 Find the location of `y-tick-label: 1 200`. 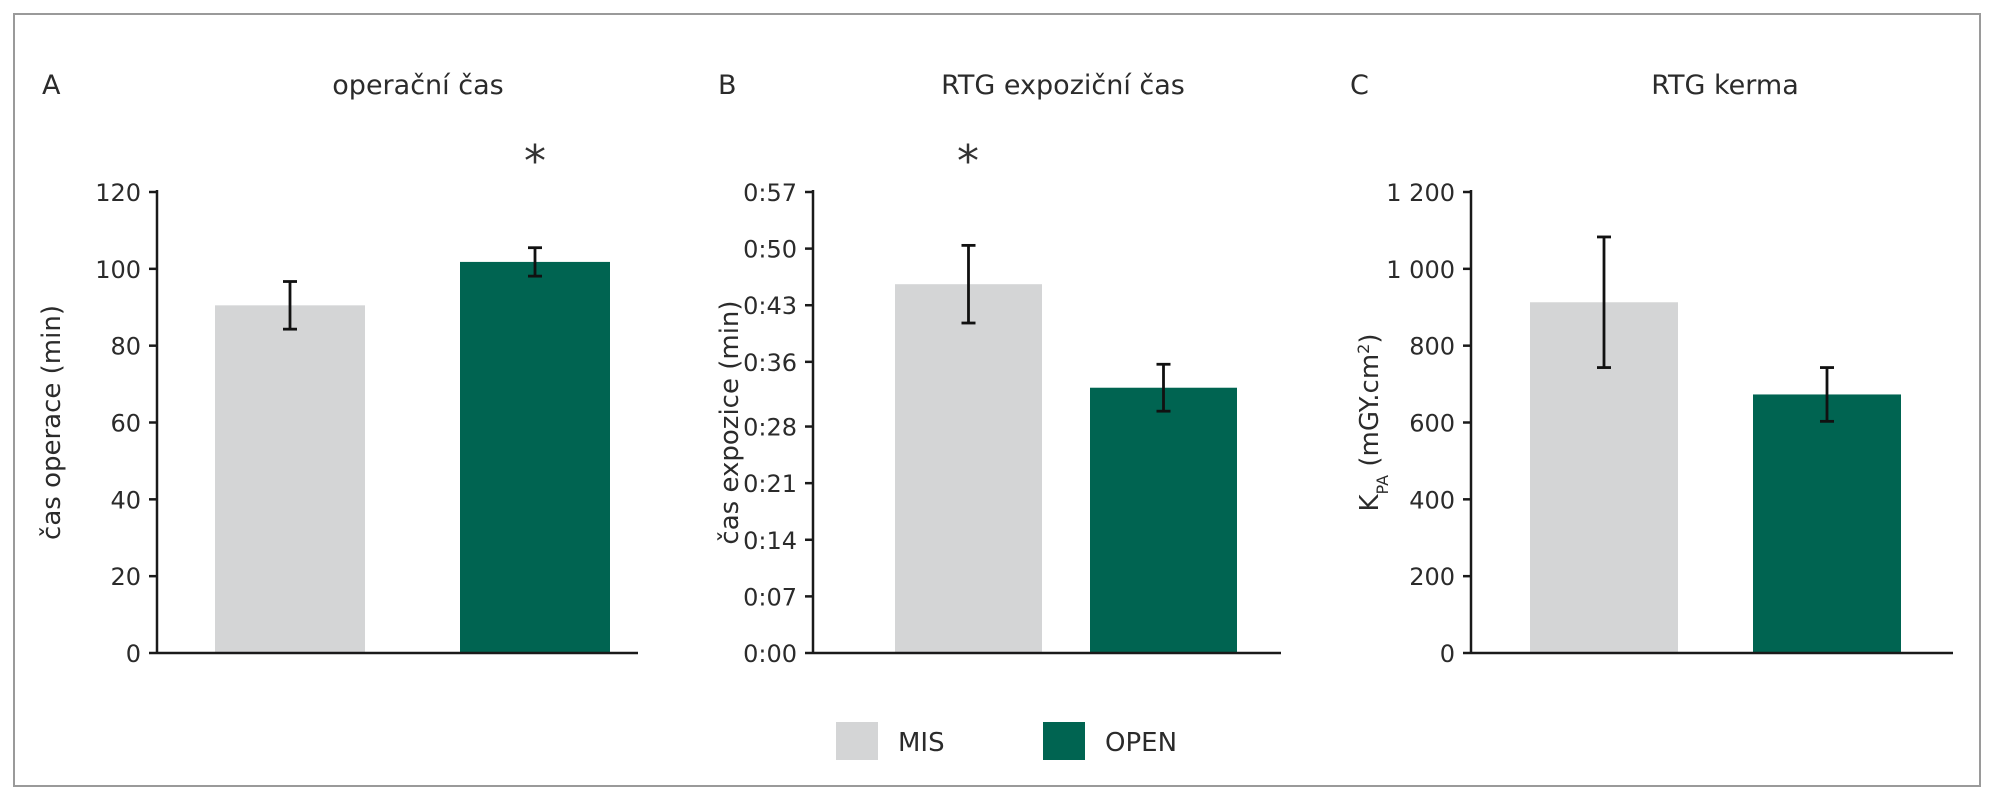

y-tick-label: 1 200 is located at coordinates (1420, 193).